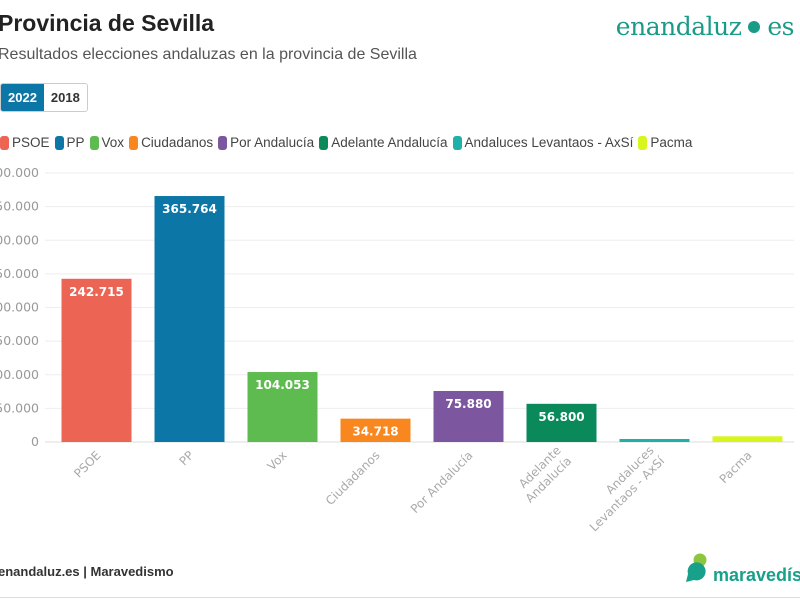 The image size is (800, 600). Describe the element at coordinates (468, 416) in the screenshot. I see `bar-por-andaluc-a` at that location.